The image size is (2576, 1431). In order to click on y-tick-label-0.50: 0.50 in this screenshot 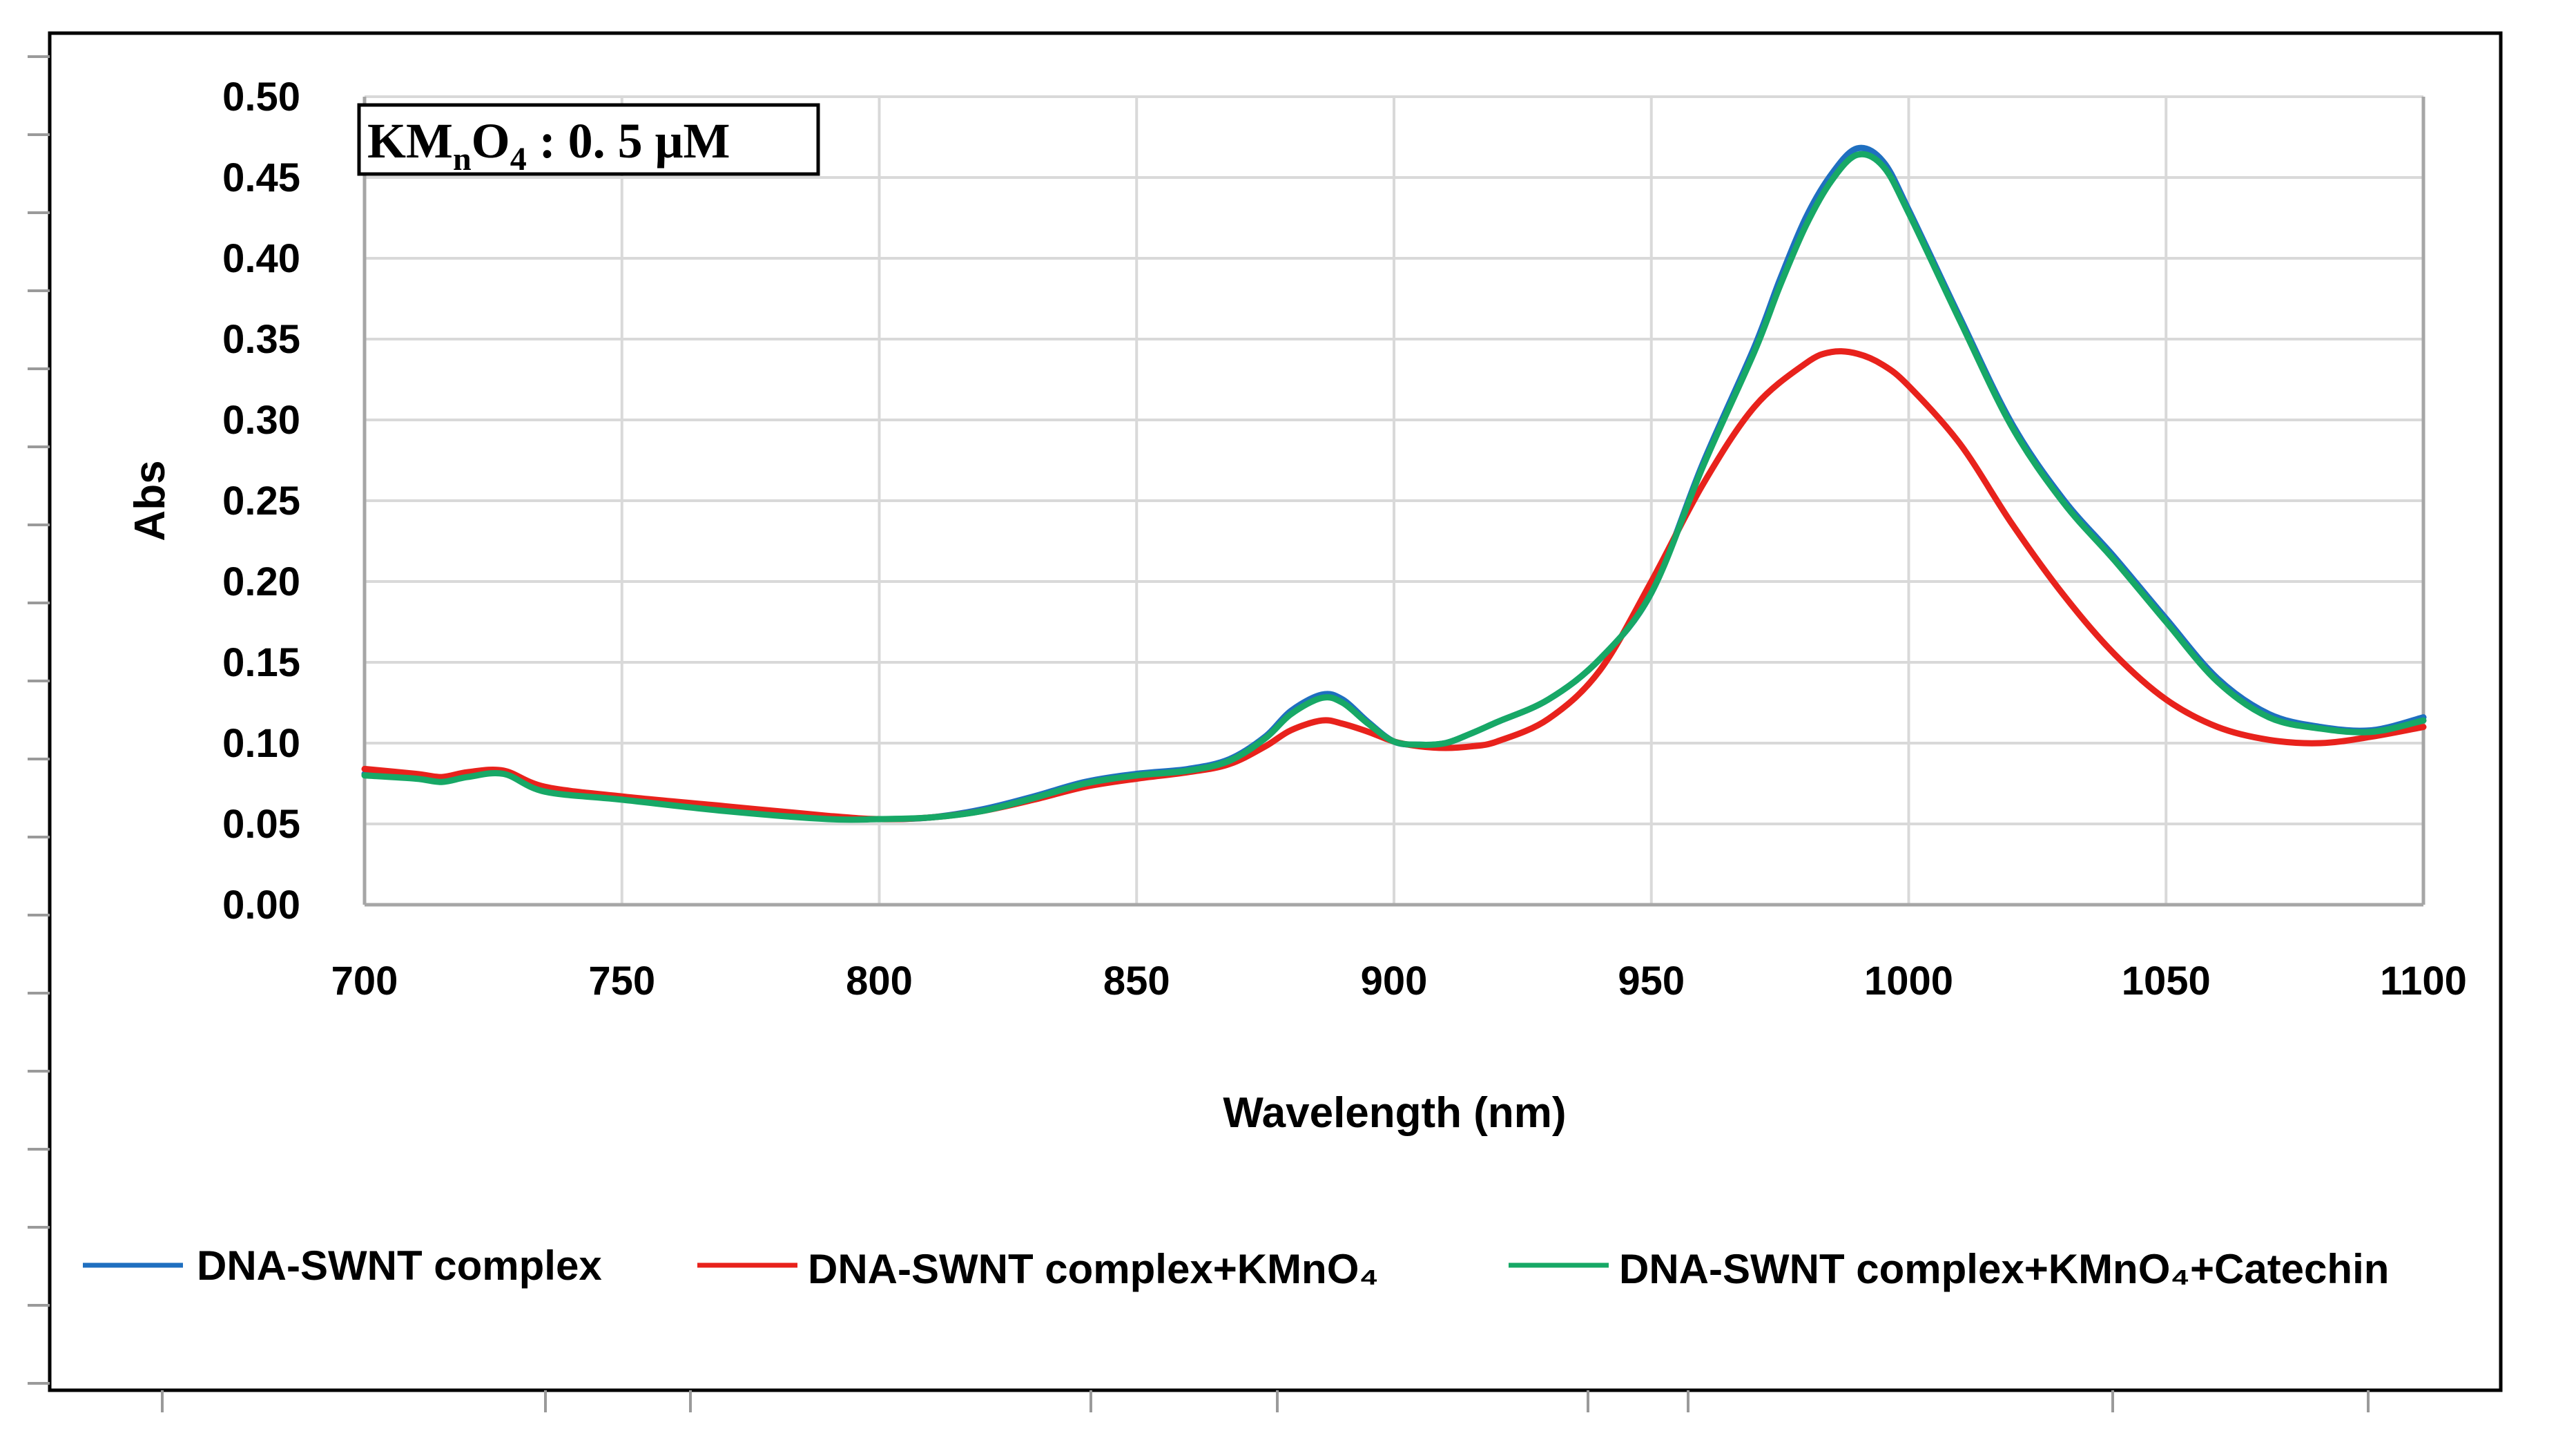, I will do `click(261, 97)`.